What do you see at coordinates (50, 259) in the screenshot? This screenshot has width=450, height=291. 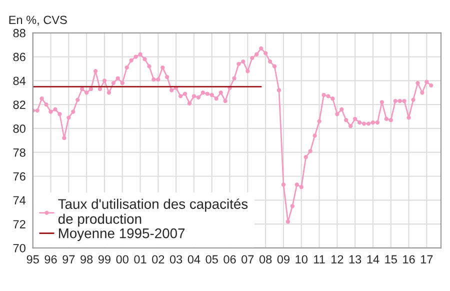 I see `x-tick-label: 96` at bounding box center [50, 259].